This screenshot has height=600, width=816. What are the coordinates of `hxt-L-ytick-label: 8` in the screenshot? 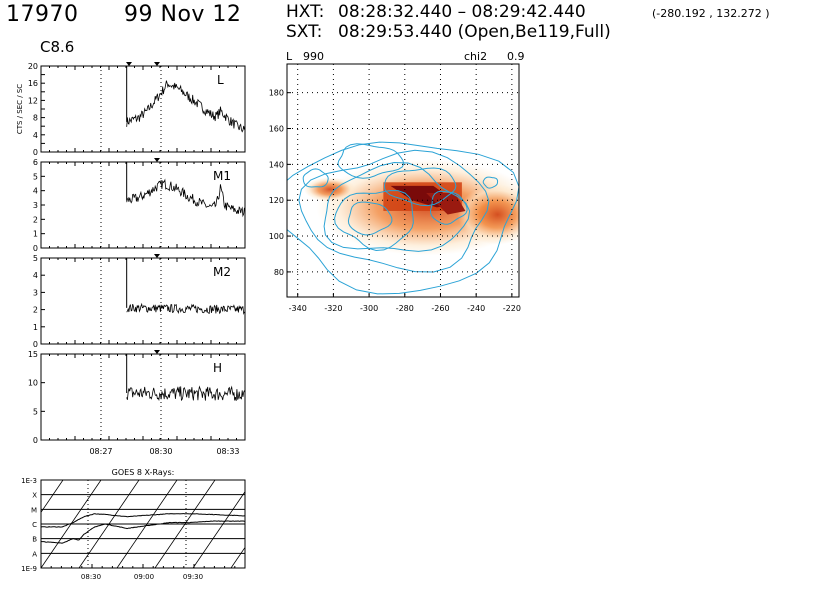 It's located at (35, 118).